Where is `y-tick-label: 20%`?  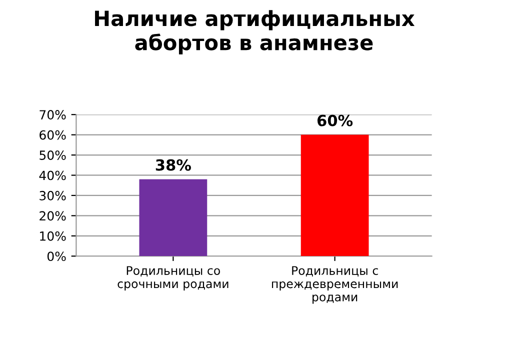
y-tick-label: 20% is located at coordinates (53, 216).